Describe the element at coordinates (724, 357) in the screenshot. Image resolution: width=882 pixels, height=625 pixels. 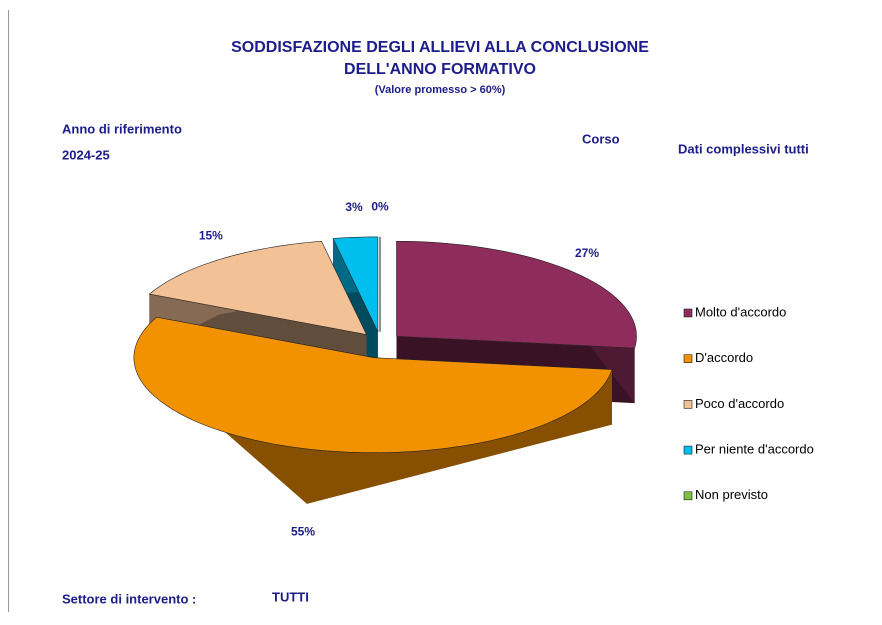
I see `legend-label: D'accordo` at that location.